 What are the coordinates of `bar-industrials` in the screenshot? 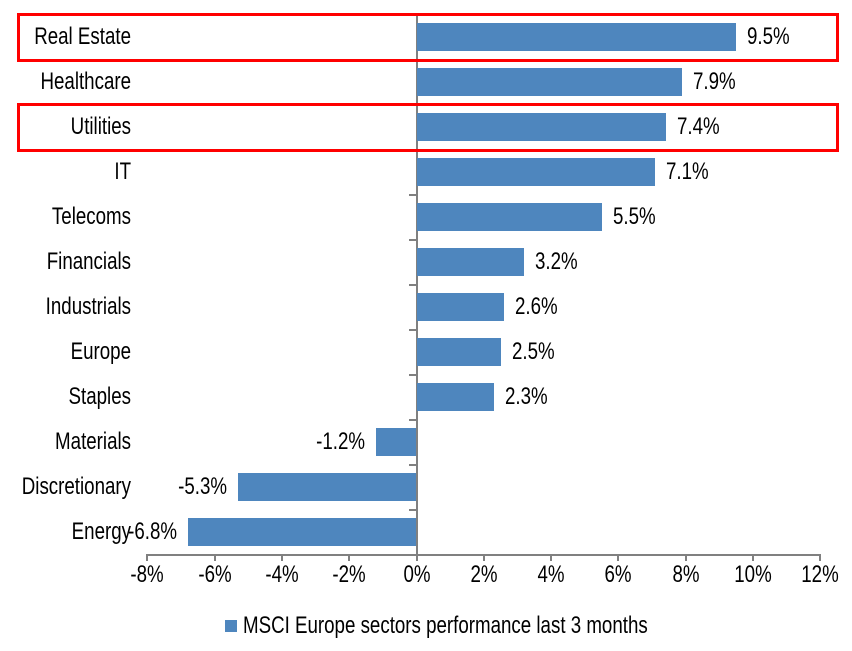 It's located at (460, 306).